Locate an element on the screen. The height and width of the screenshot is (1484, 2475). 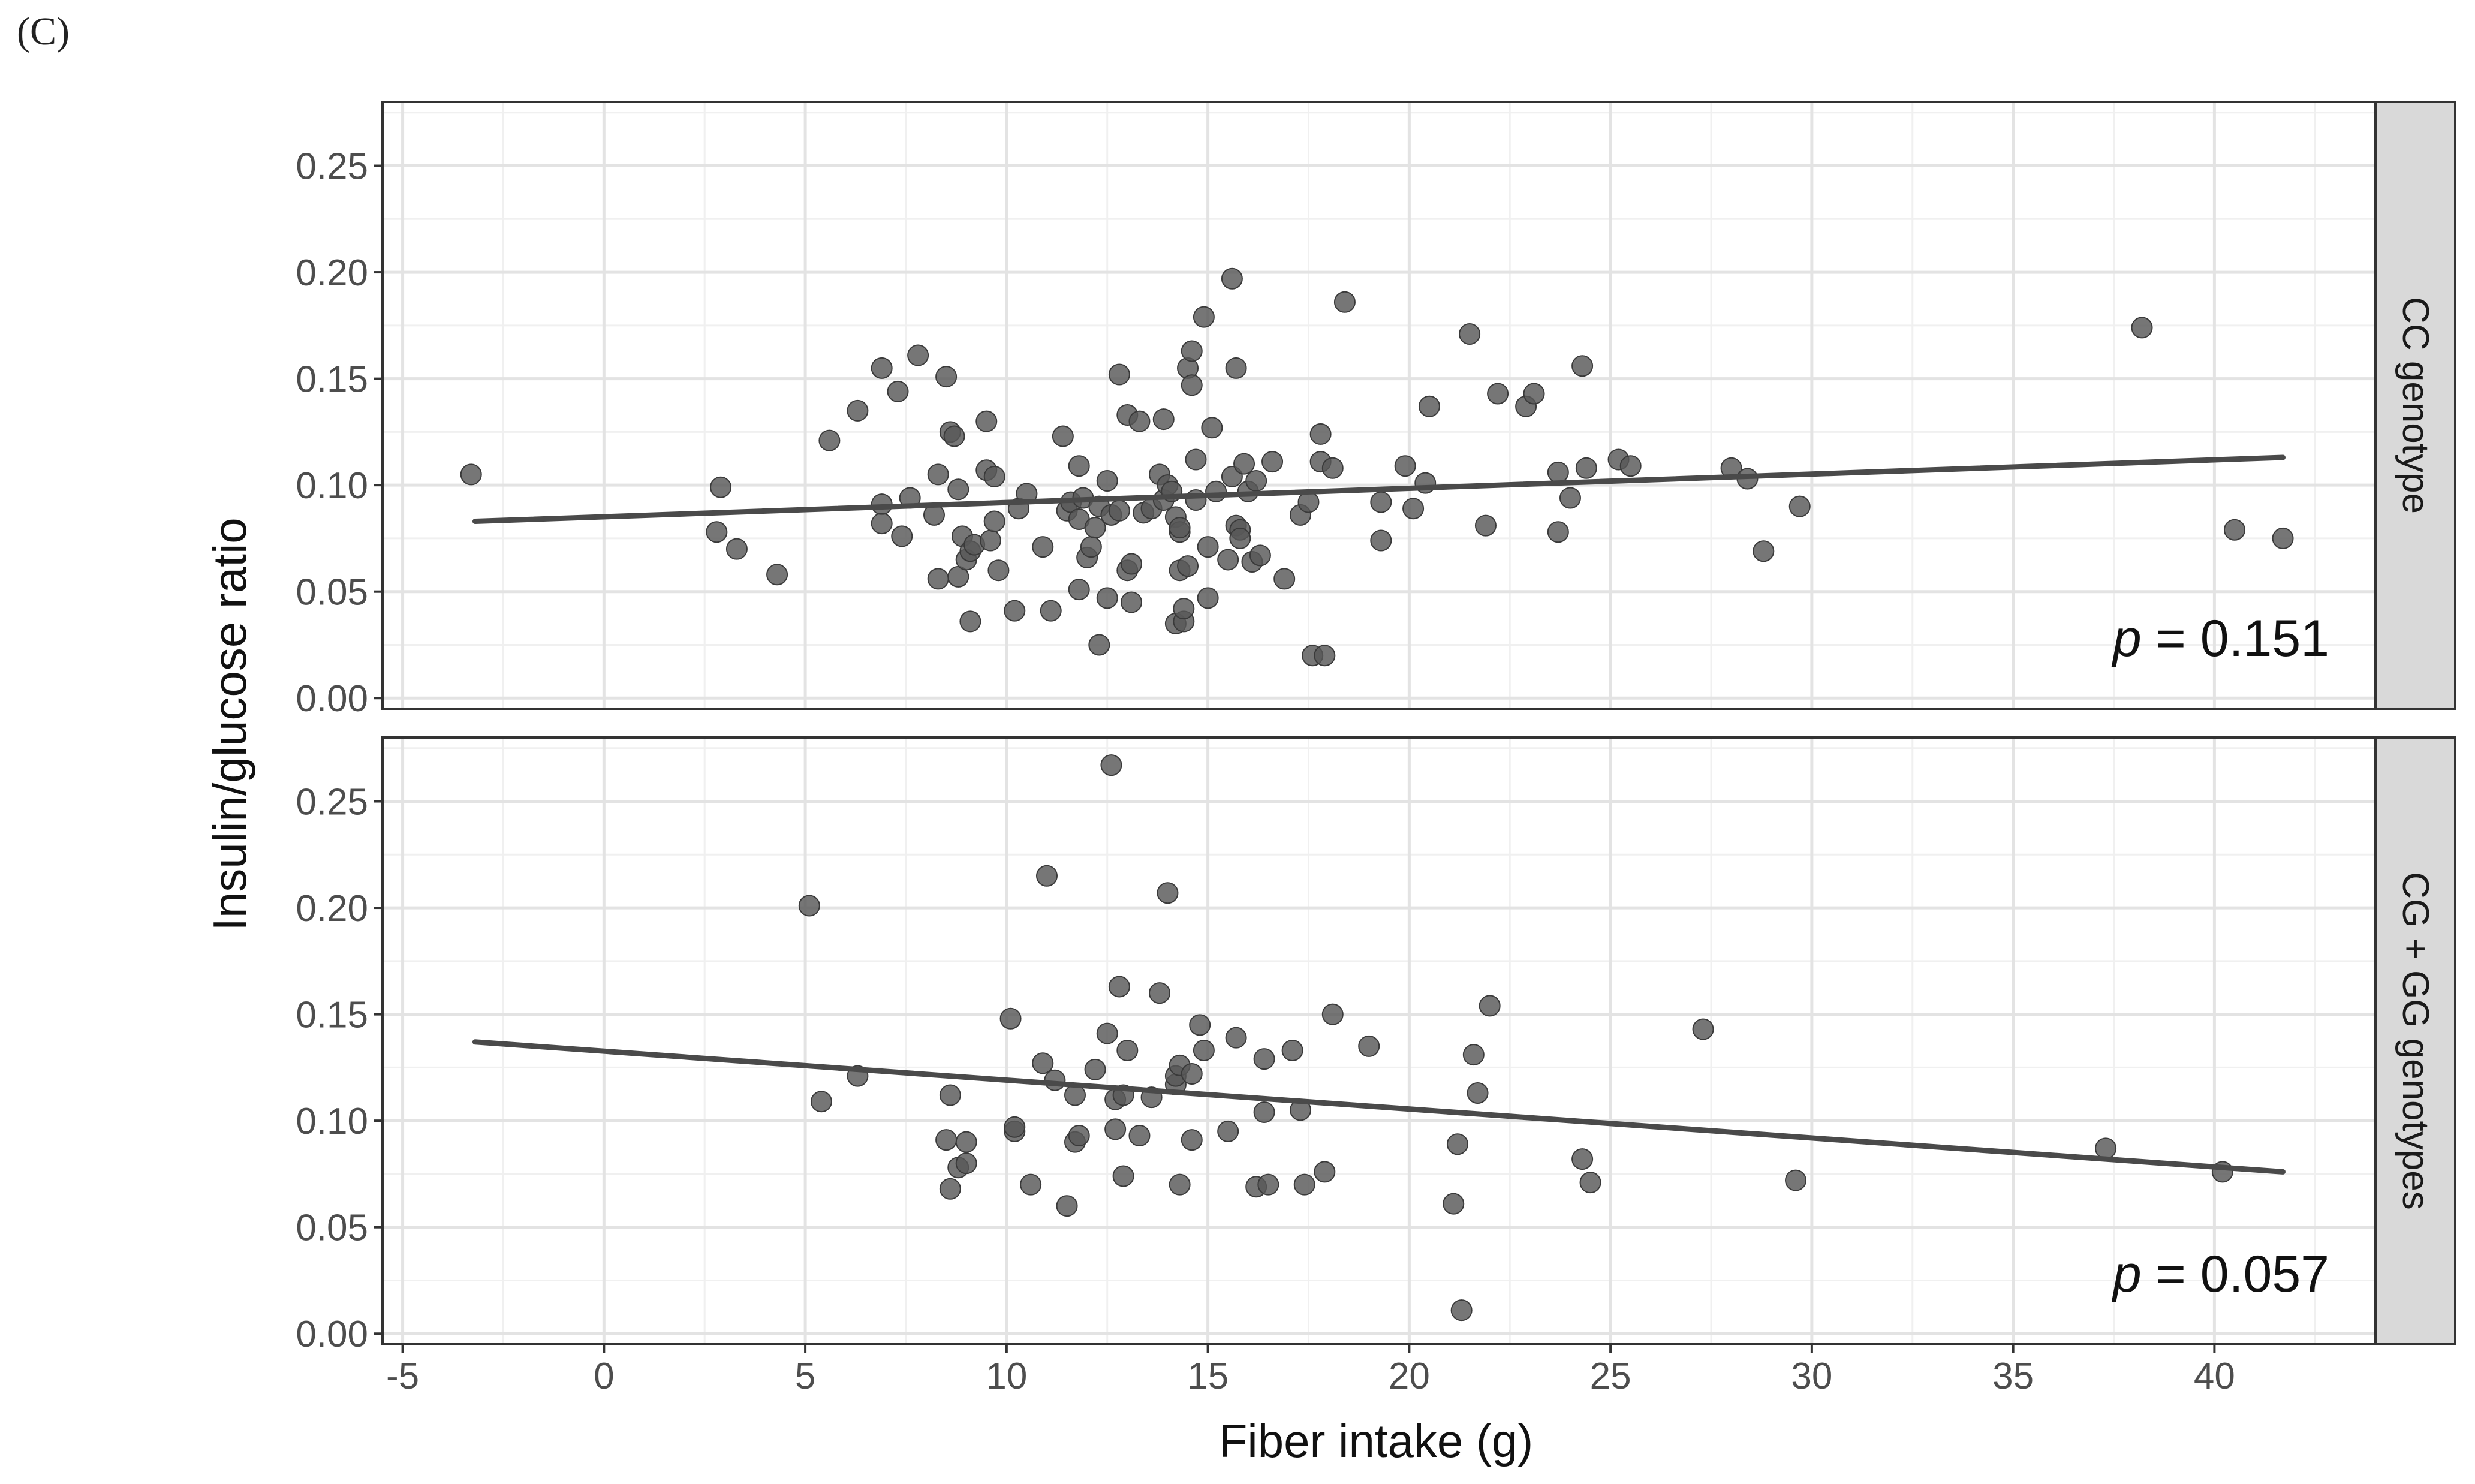
y-tick-label: 0.05 is located at coordinates (332, 592).